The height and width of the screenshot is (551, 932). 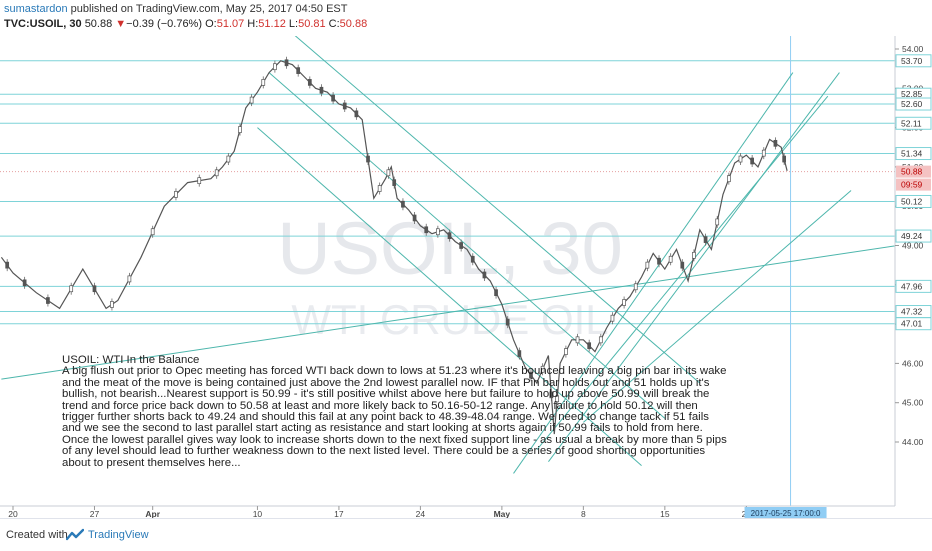 I want to click on cursor-date-label: 2017-05-25 17:00:0, so click(x=786, y=513).